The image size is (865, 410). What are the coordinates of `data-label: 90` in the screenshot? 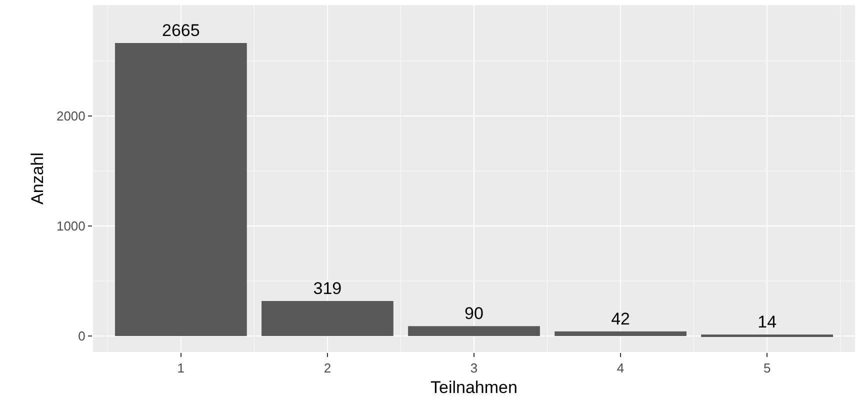 It's located at (474, 314).